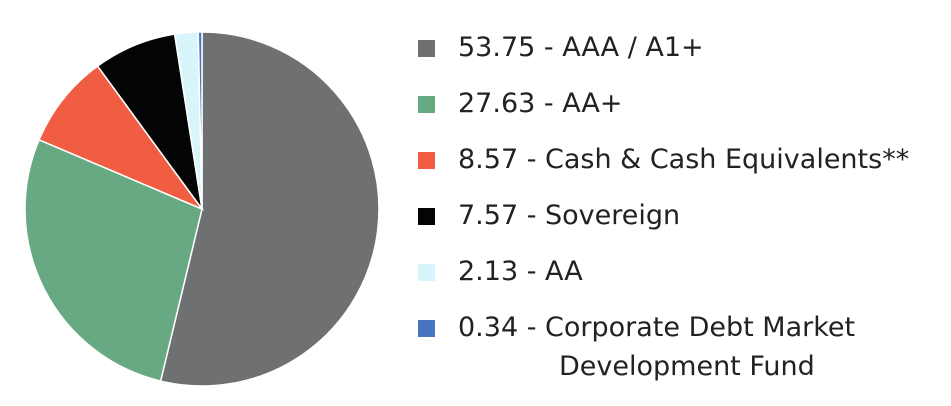 The height and width of the screenshot is (406, 951). What do you see at coordinates (657, 327) in the screenshot?
I see `legend-label: 0.34 - Corporate Debt Market` at bounding box center [657, 327].